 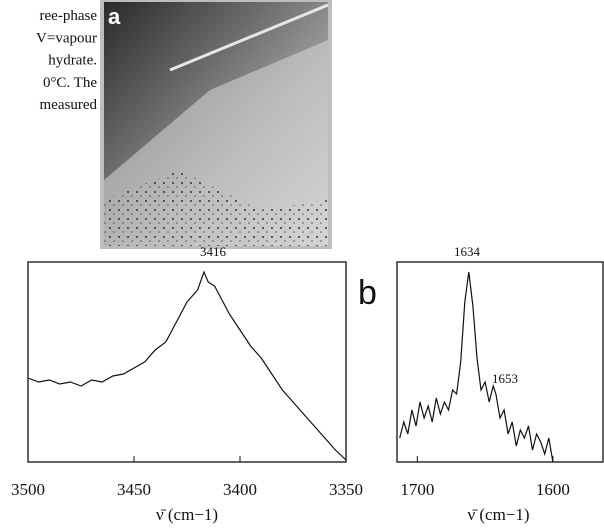 I want to click on peak-label: 3416, so click(x=213, y=251).